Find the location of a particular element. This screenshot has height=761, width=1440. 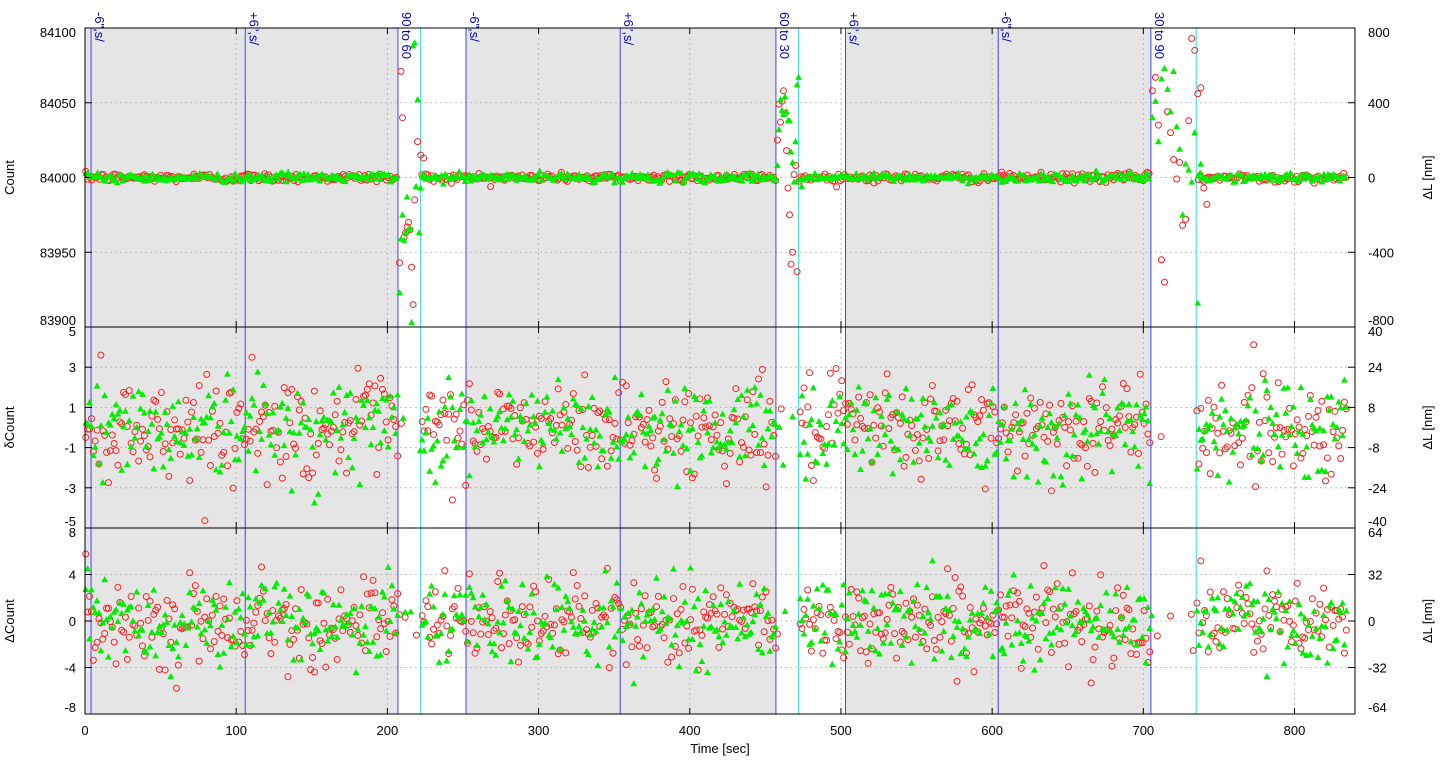

y-tick-label-left: 83900 is located at coordinates (58, 320).